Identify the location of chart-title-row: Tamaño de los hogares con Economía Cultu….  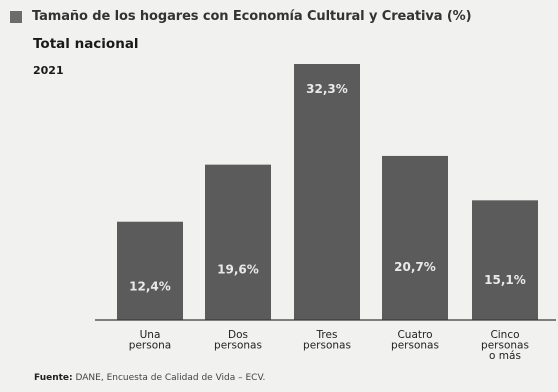
(241, 16).